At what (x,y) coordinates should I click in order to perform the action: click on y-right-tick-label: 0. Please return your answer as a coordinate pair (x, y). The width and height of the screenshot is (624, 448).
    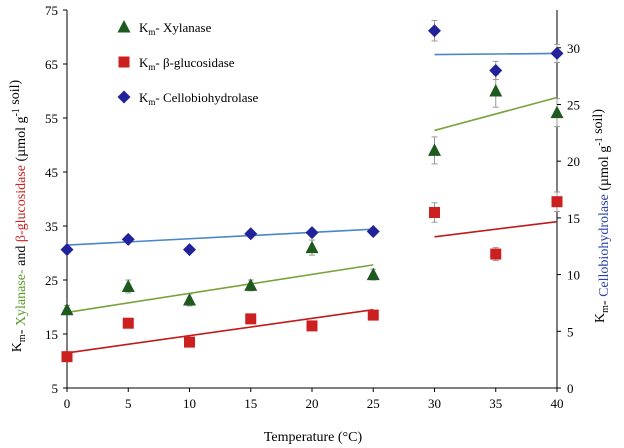
    Looking at the image, I should click on (570, 388).